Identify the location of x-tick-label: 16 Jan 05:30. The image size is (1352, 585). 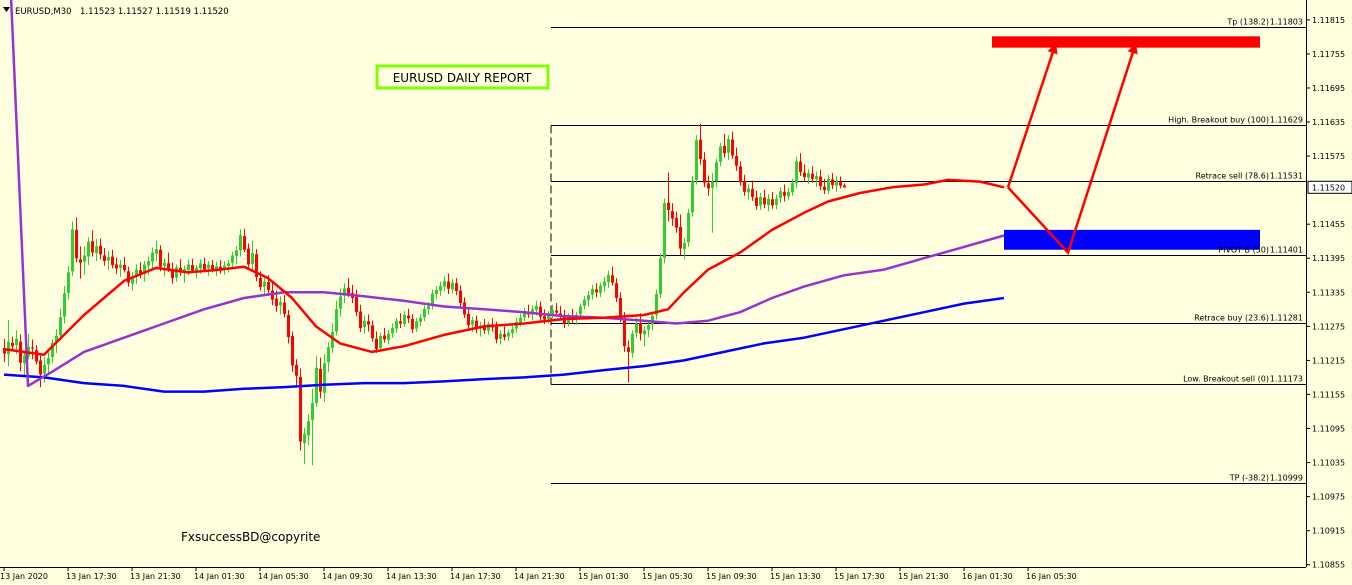
(1051, 576).